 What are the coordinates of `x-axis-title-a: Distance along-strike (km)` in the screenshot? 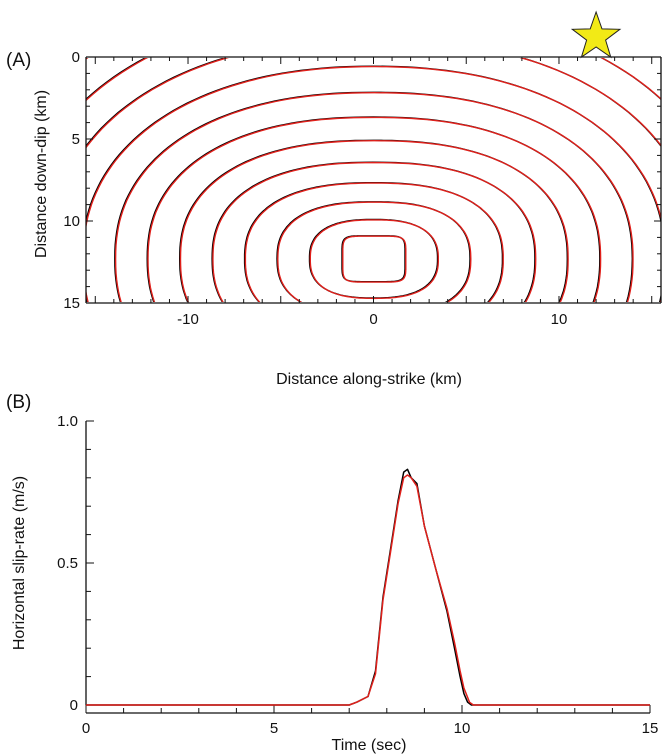 It's located at (369, 379).